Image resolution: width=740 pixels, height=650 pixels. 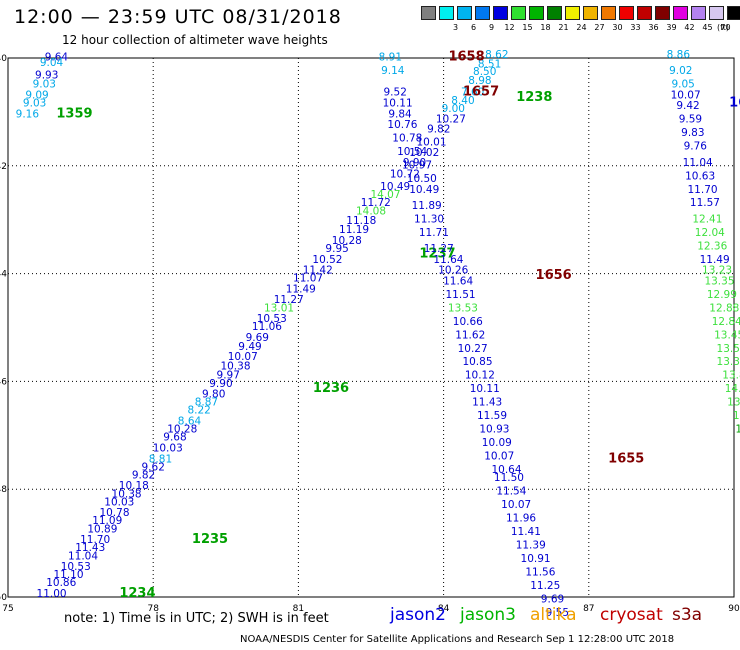 What do you see at coordinates (494, 430) in the screenshot?
I see `wave-height-label: 10.93` at bounding box center [494, 430].